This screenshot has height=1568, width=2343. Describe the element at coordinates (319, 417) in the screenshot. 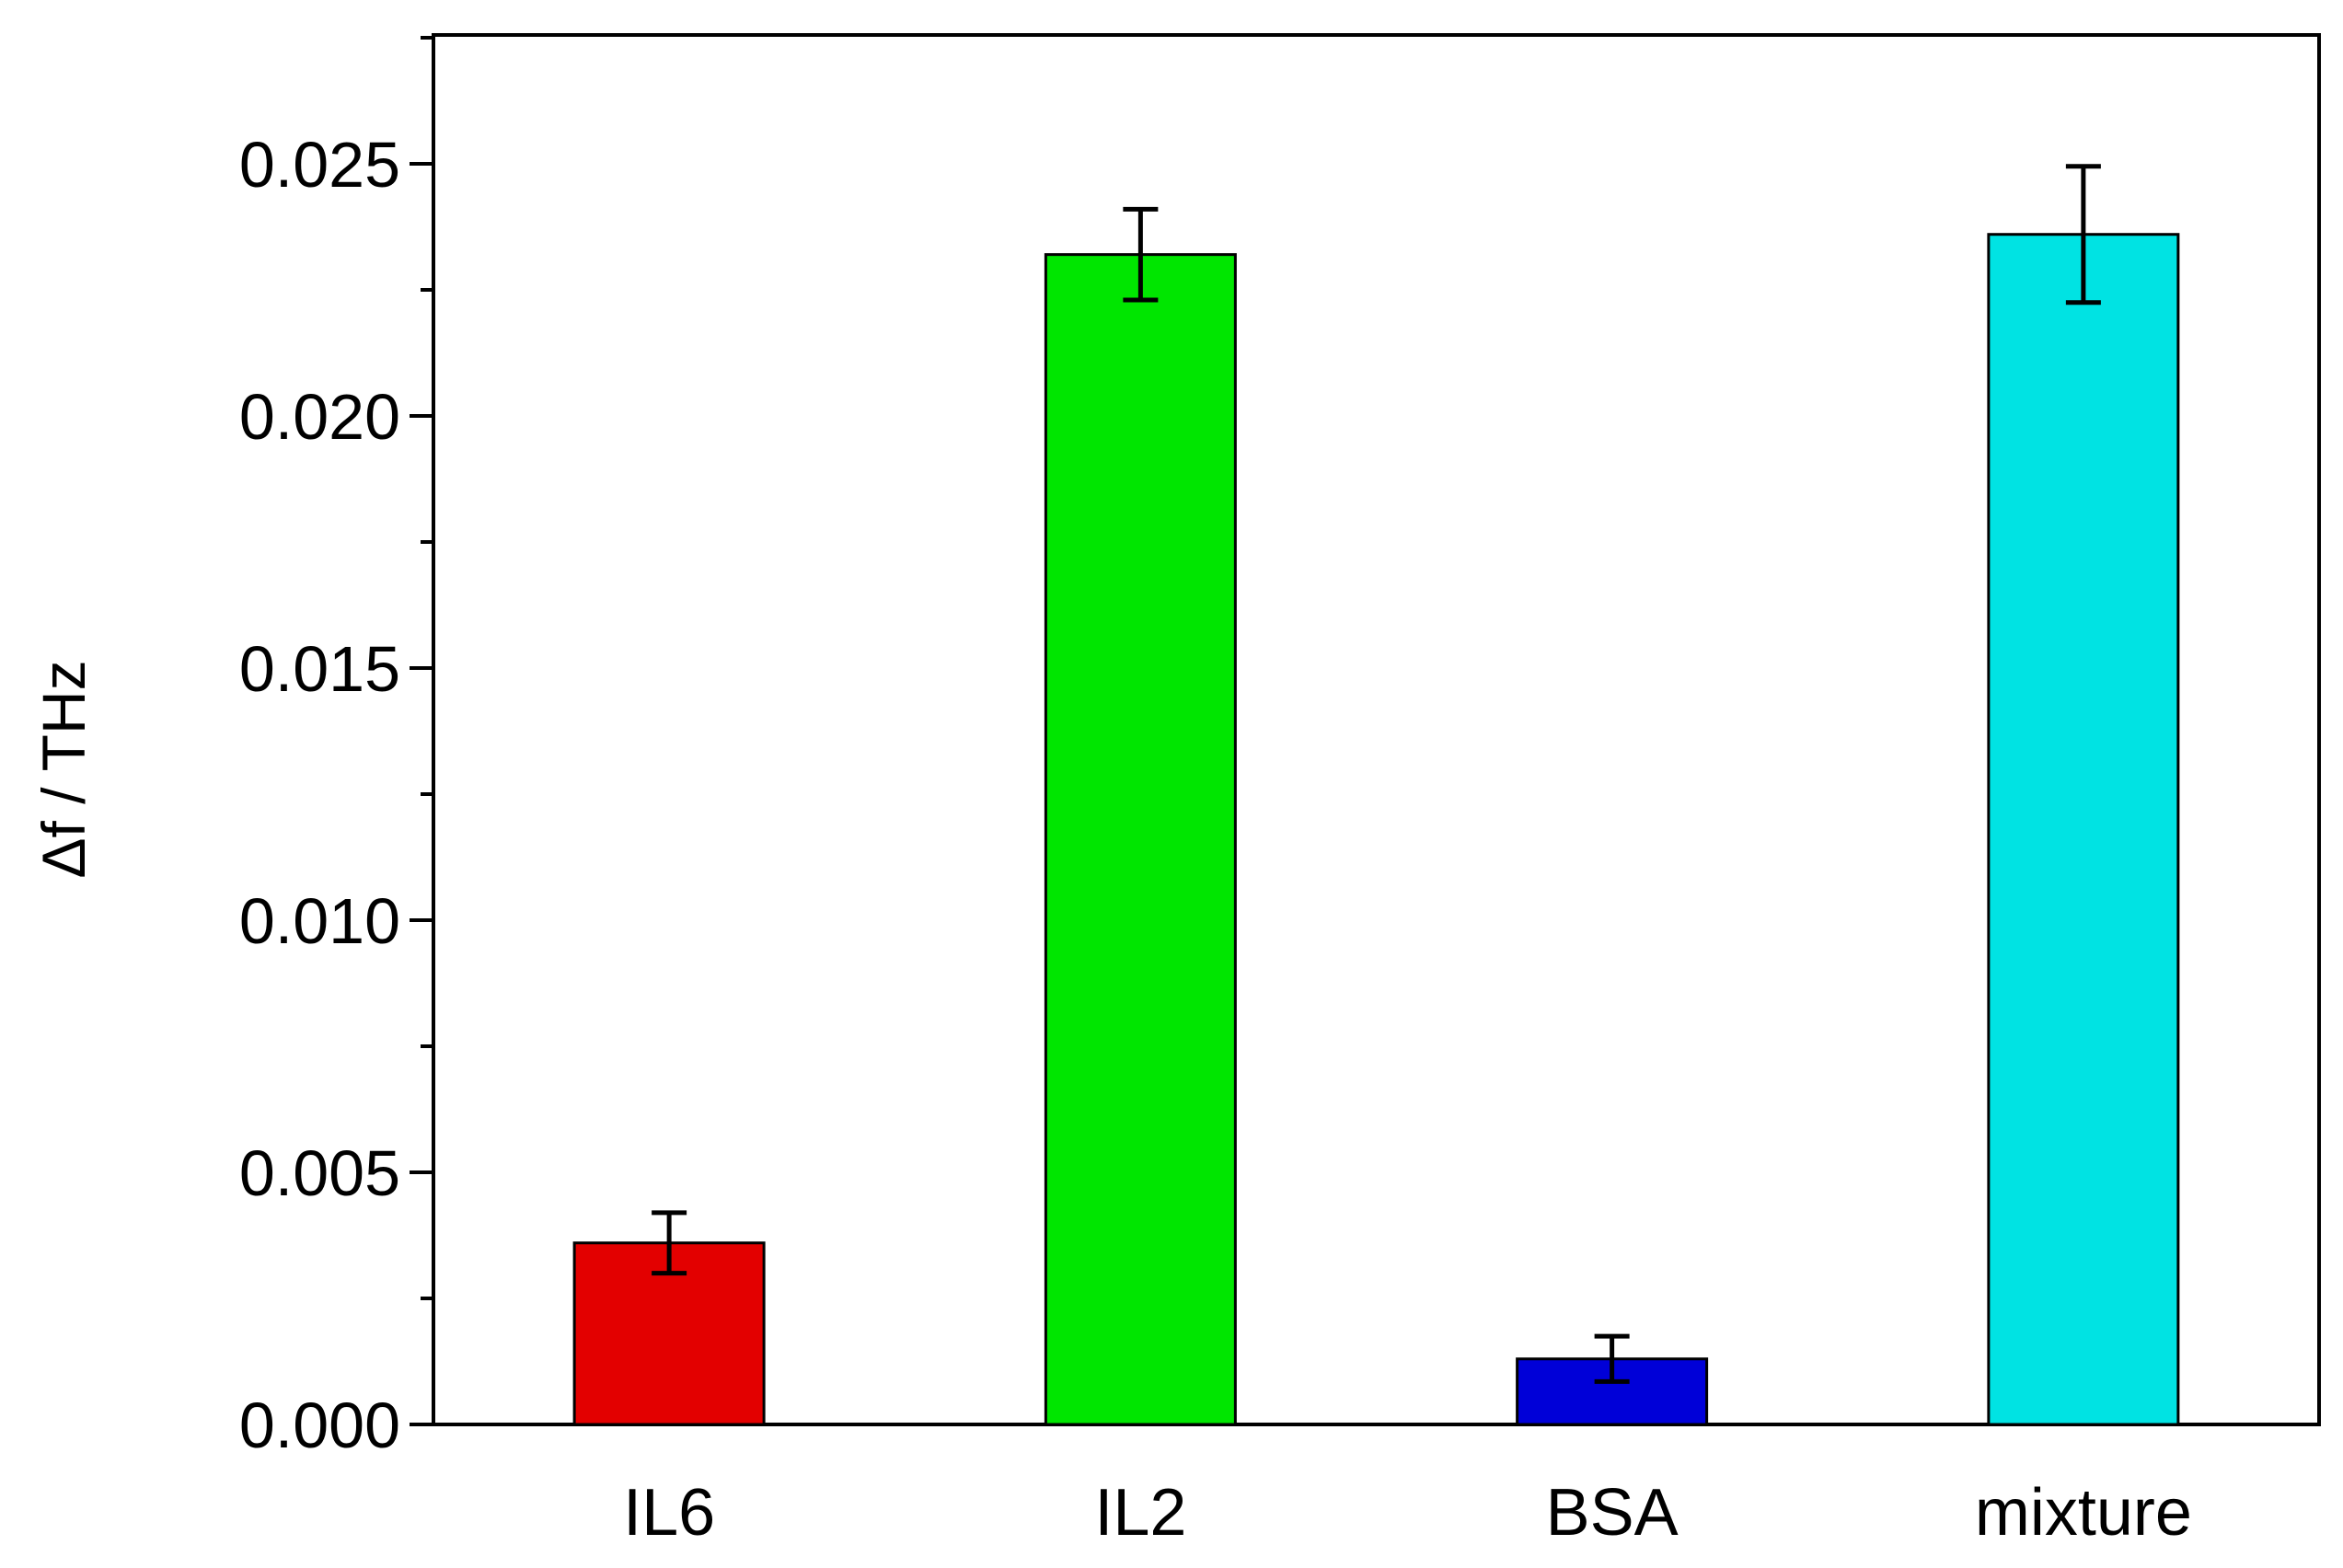

I see `y-tick-label: 0.020` at that location.